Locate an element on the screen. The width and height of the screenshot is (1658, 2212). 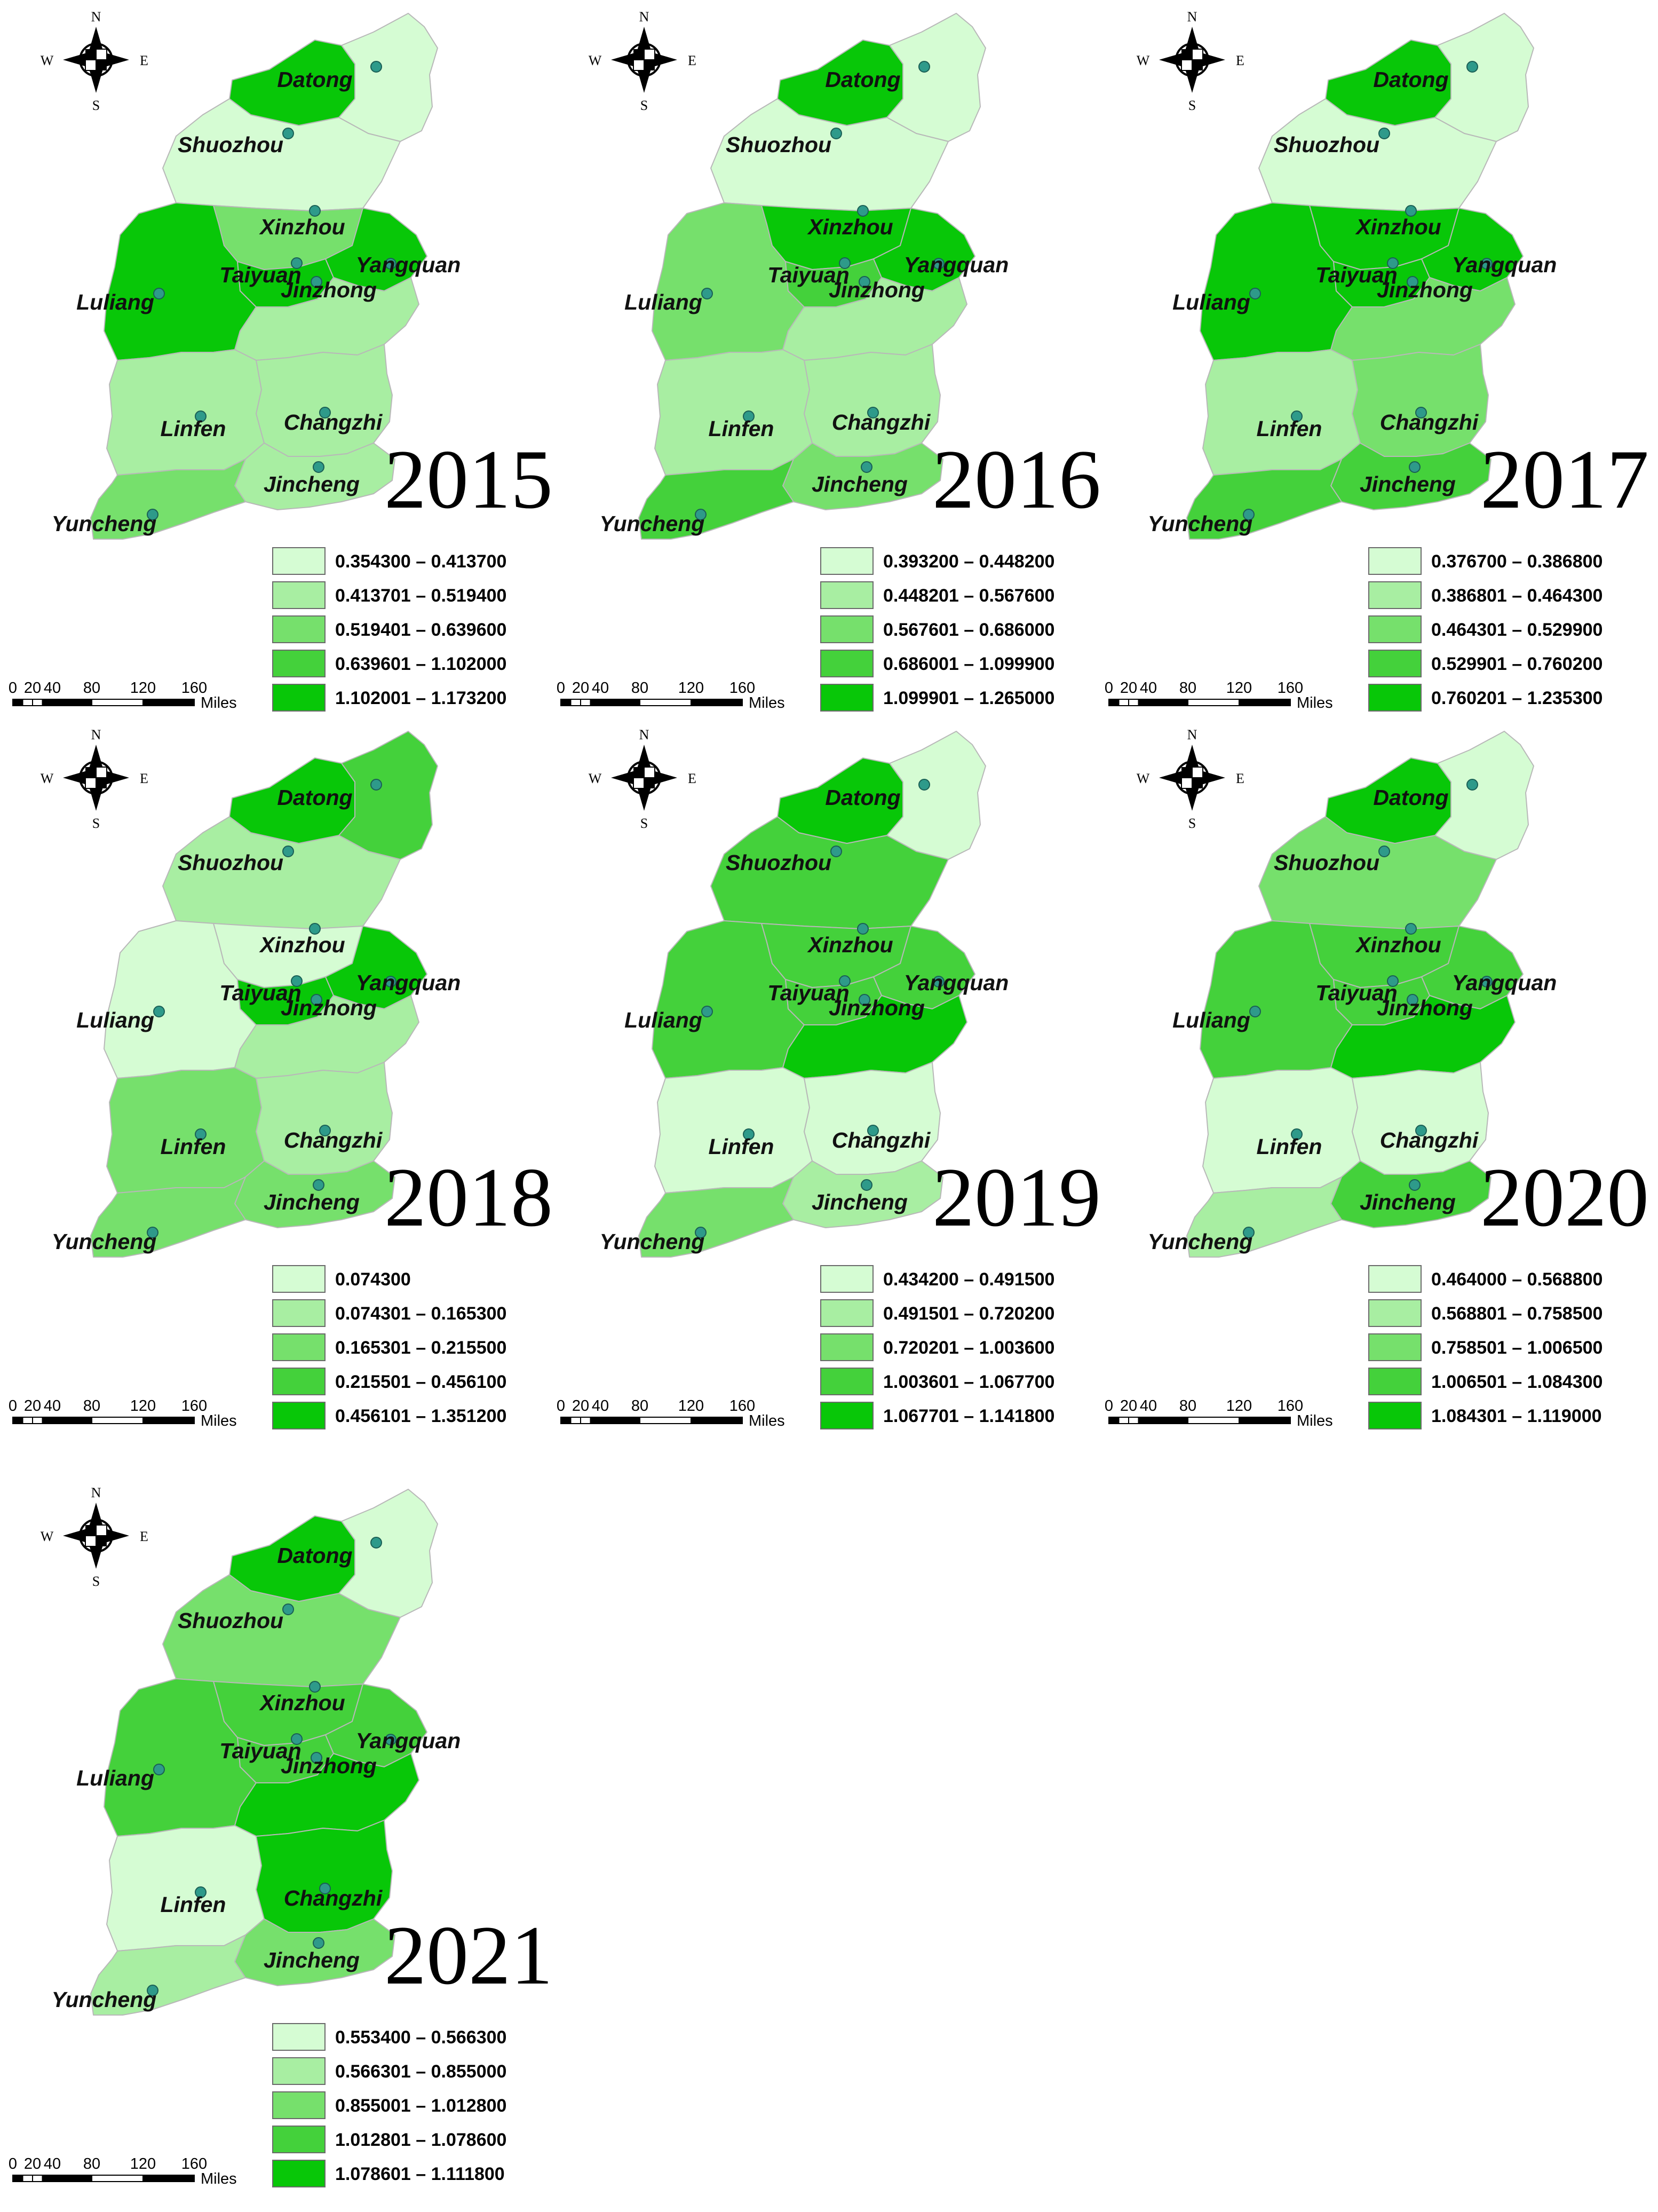
region-linfen is located at coordinates (1281, 412).